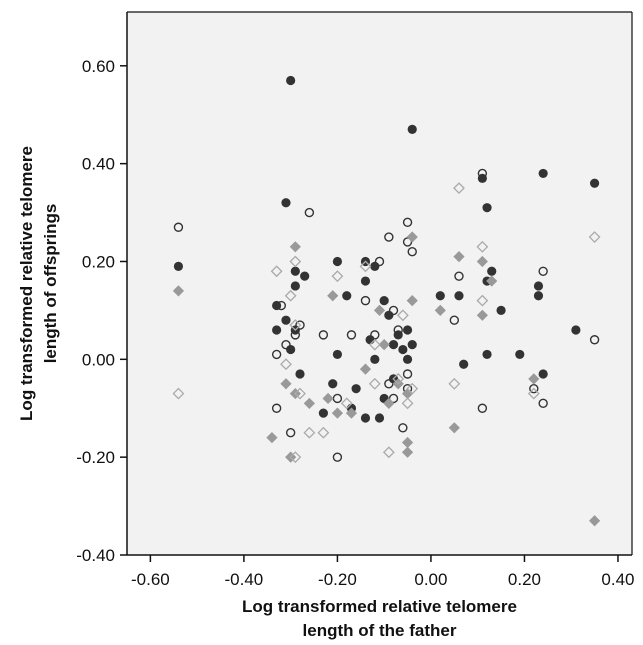 The width and height of the screenshot is (643, 645). What do you see at coordinates (50, 284) in the screenshot?
I see `y-axis-title-line-2: length of offsprings` at bounding box center [50, 284].